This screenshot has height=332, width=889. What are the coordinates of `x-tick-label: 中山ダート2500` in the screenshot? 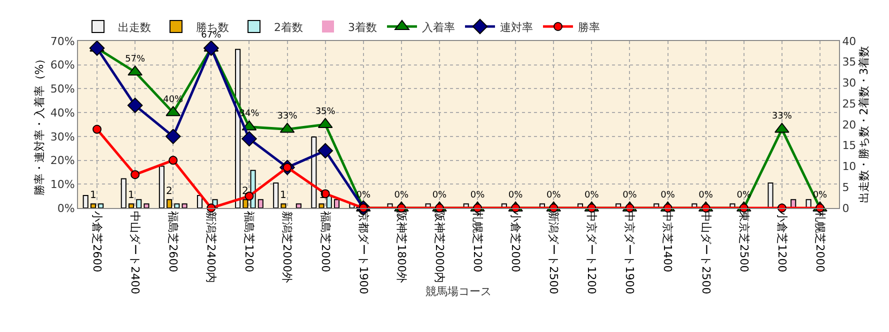 It's located at (705, 252).